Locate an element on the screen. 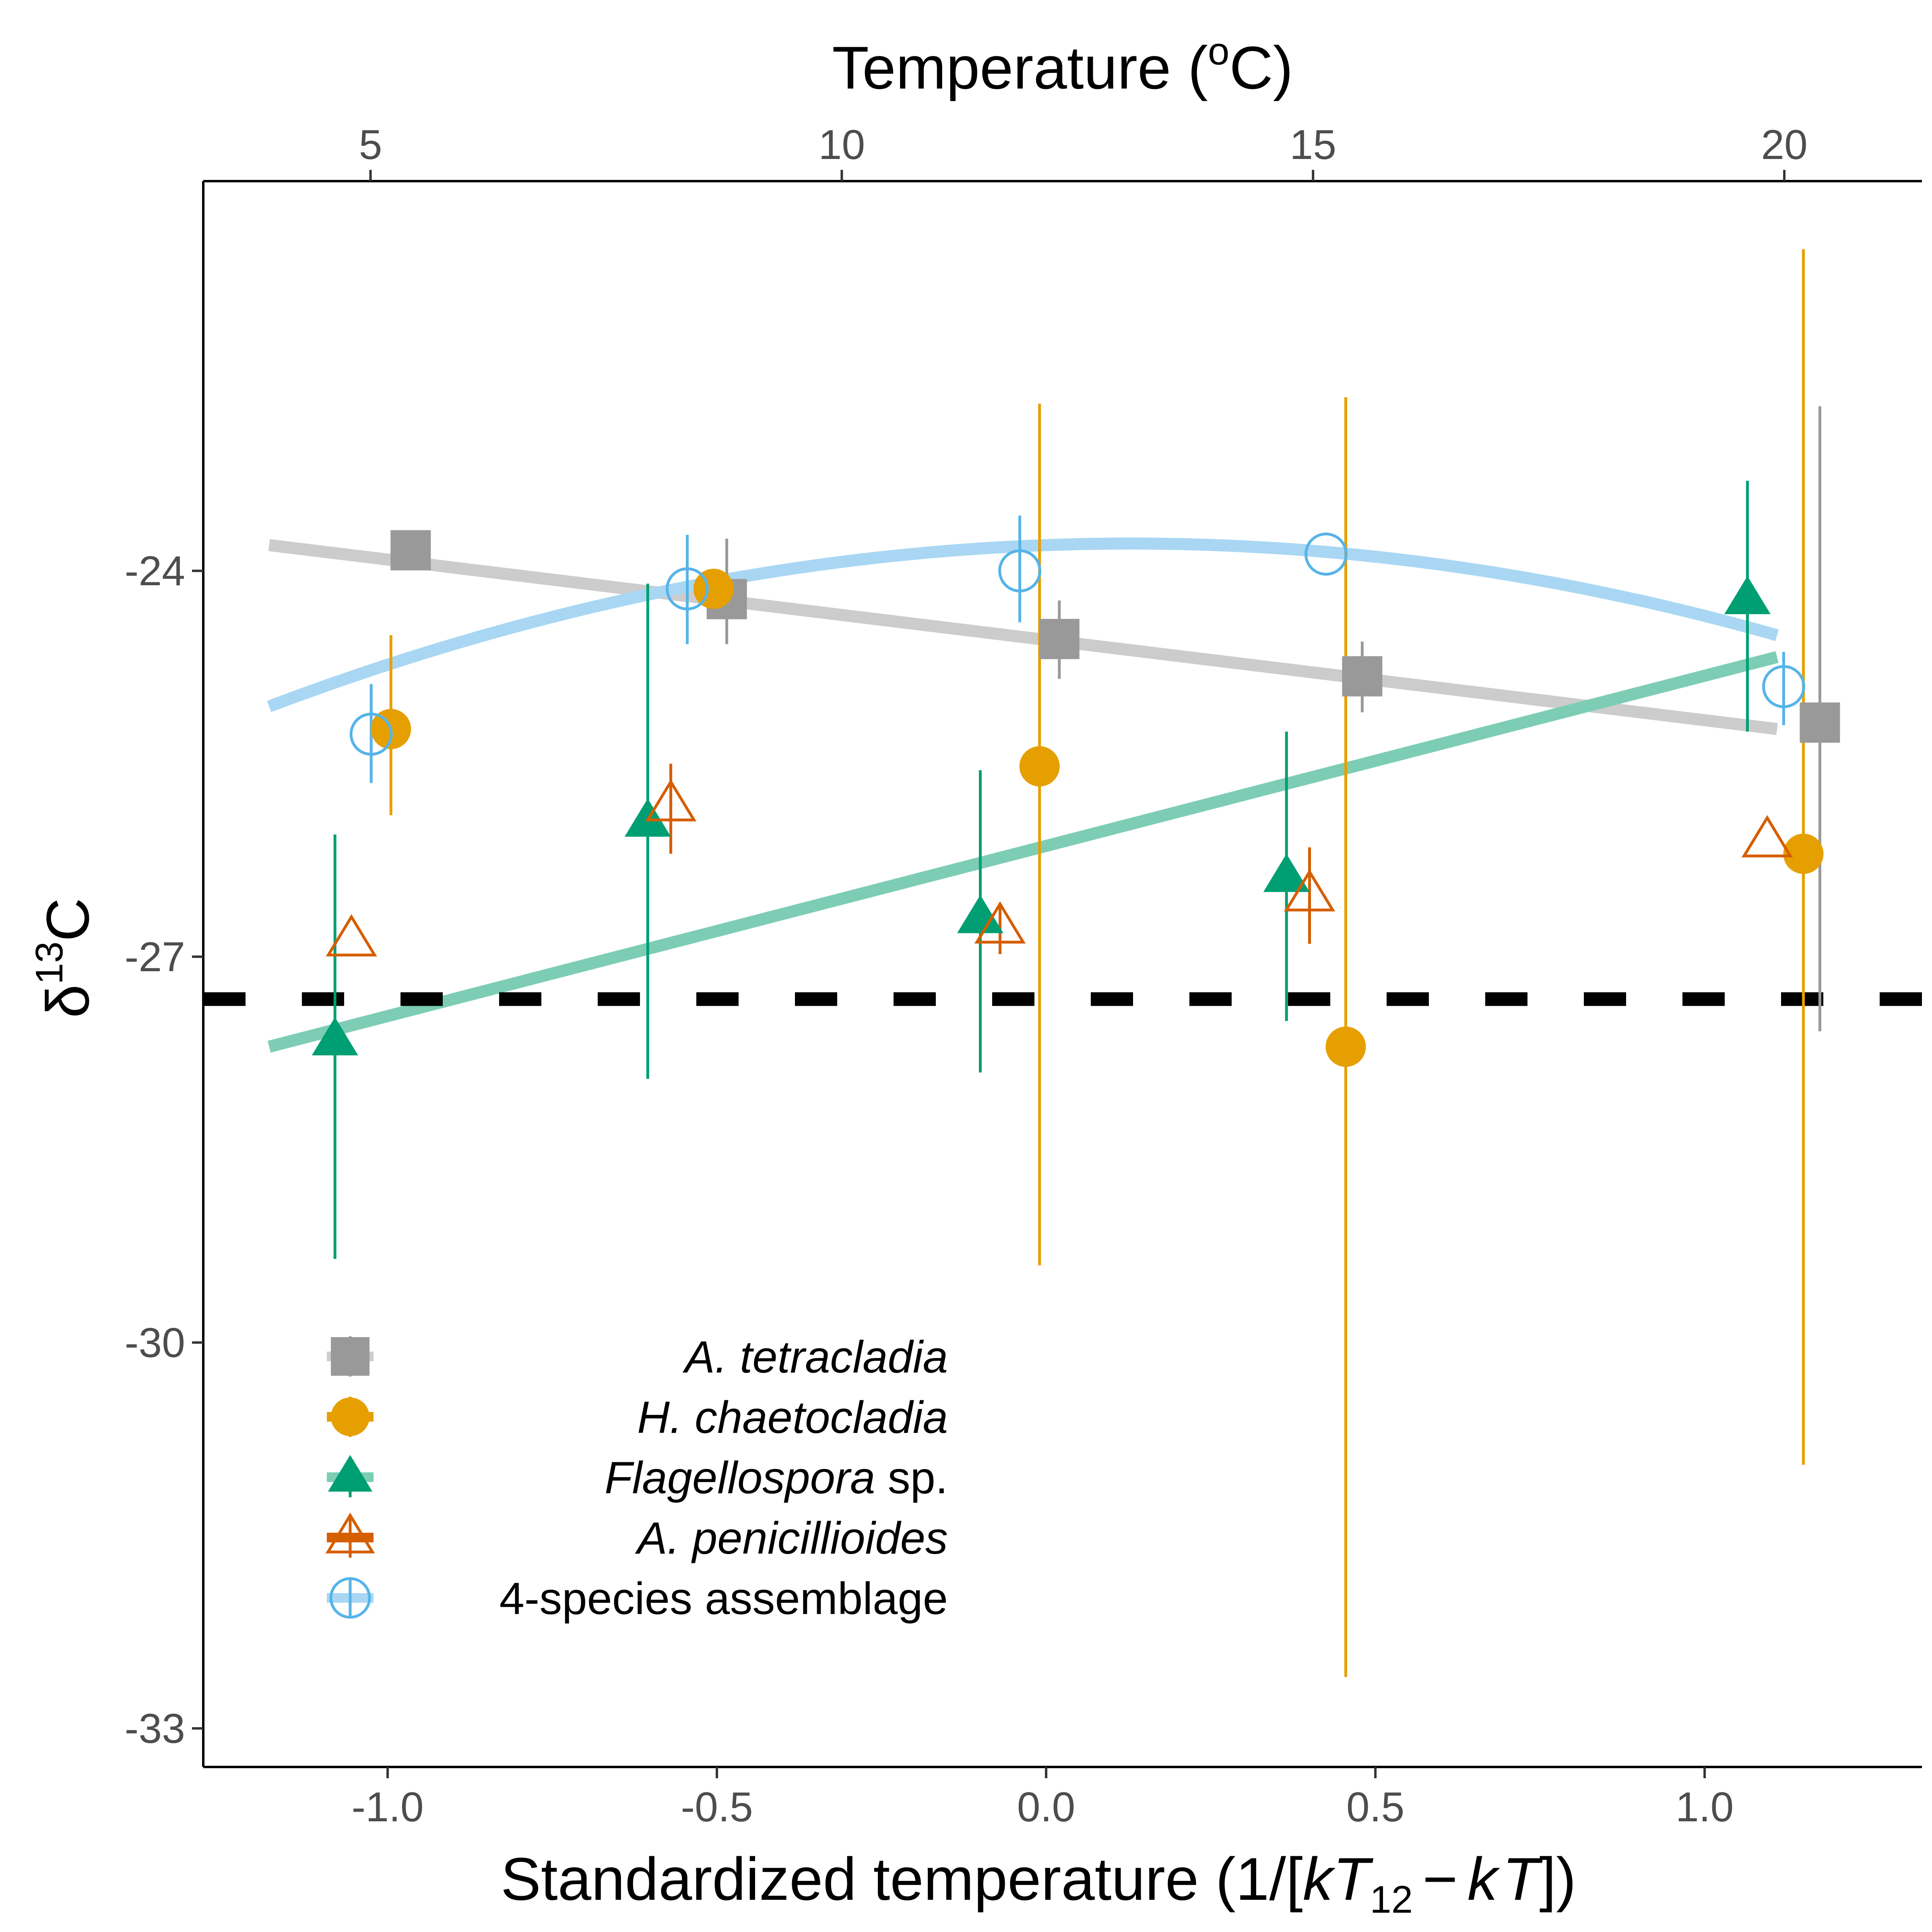 This screenshot has height=1932, width=1932. x-tick-label: 0.0 is located at coordinates (1046, 1807).